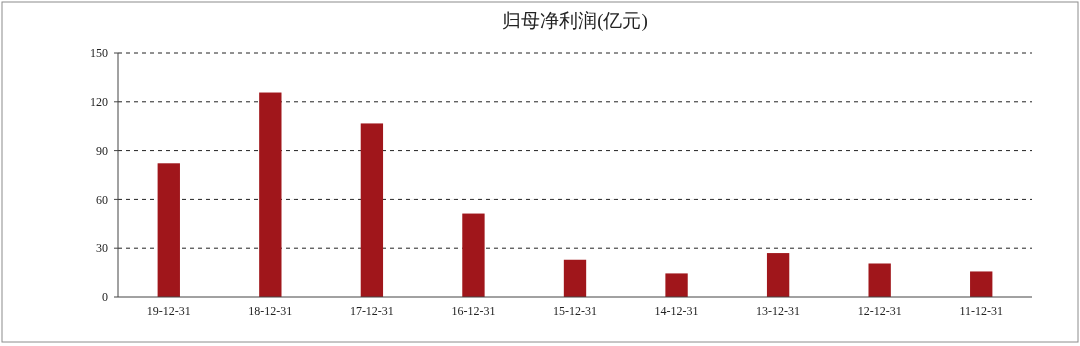 This screenshot has height=346, width=1080. I want to click on y-tick-label: 30, so click(102, 248).